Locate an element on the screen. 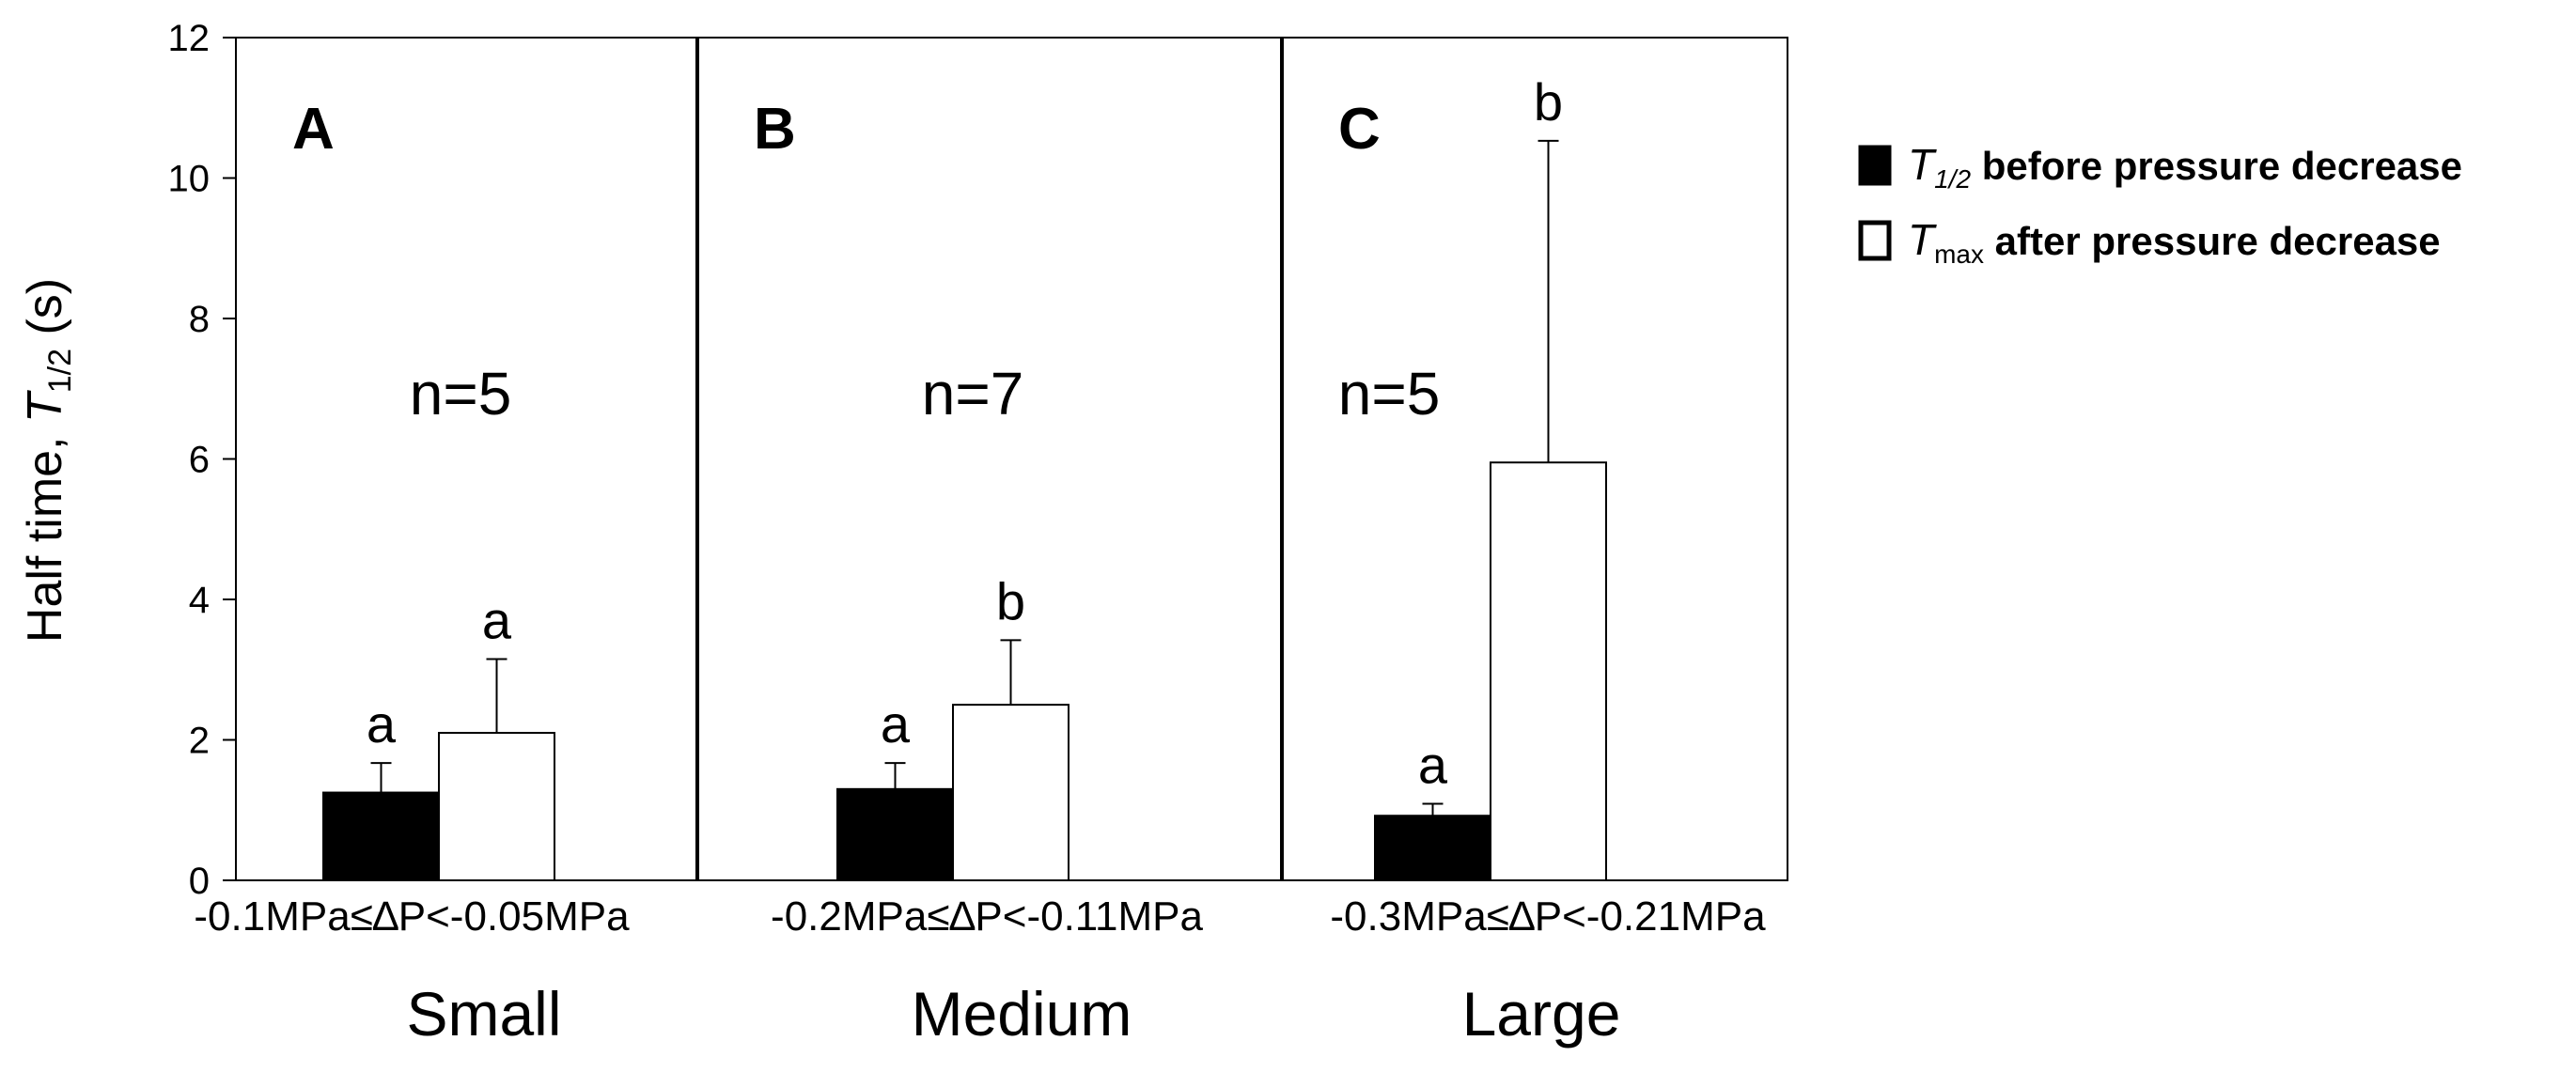  y-tick-label: 12 is located at coordinates (189, 38).